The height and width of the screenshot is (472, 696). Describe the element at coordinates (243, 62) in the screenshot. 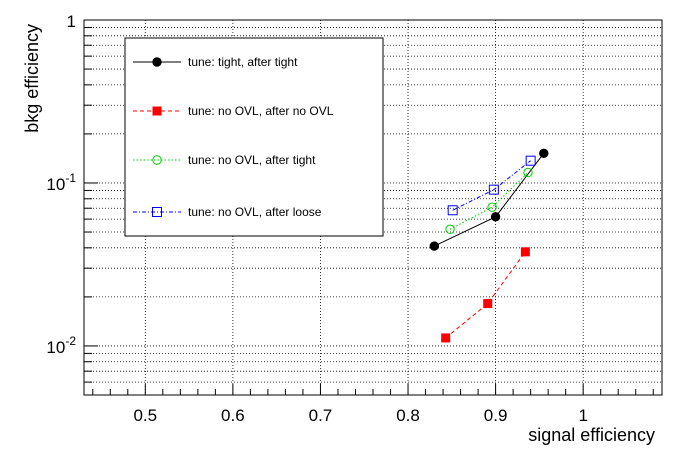

I see `legend-label: tune: tight, after tight` at that location.